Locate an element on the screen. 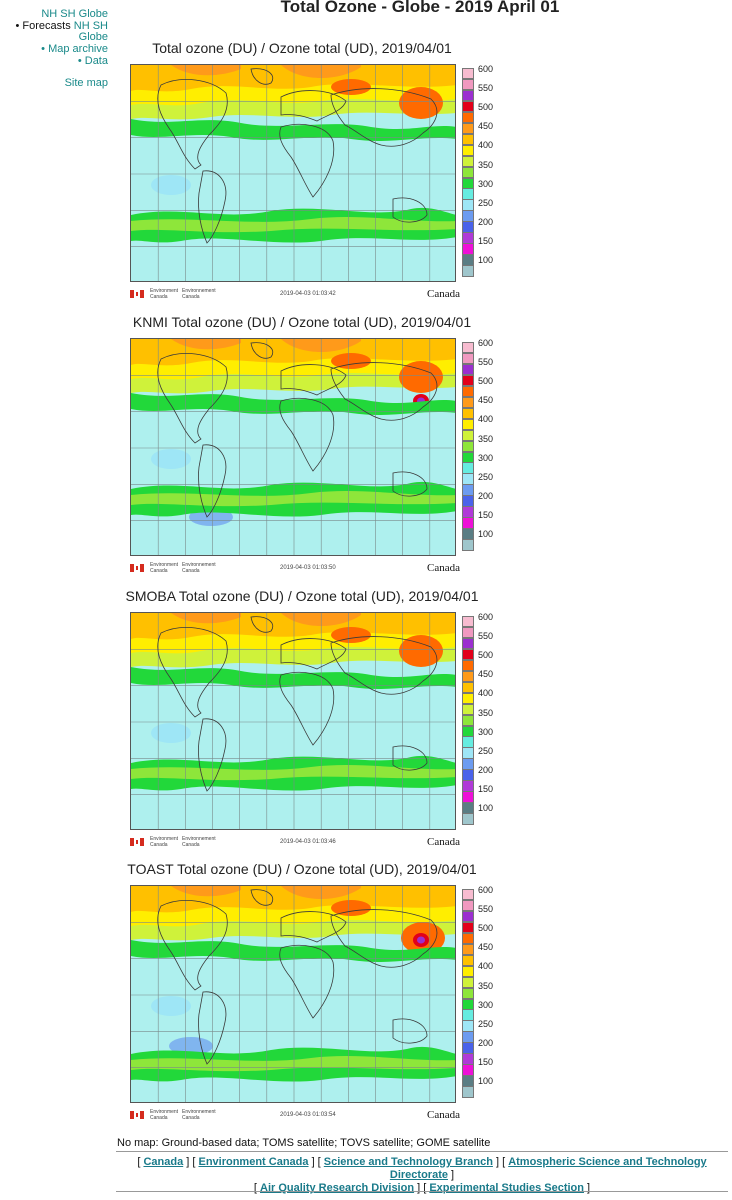 Image resolution: width=732 pixels, height=1200 pixels. color-scale-legend: 600 550 500 450 400 350 300 250 200 150 100 is located at coordinates (484, 170).